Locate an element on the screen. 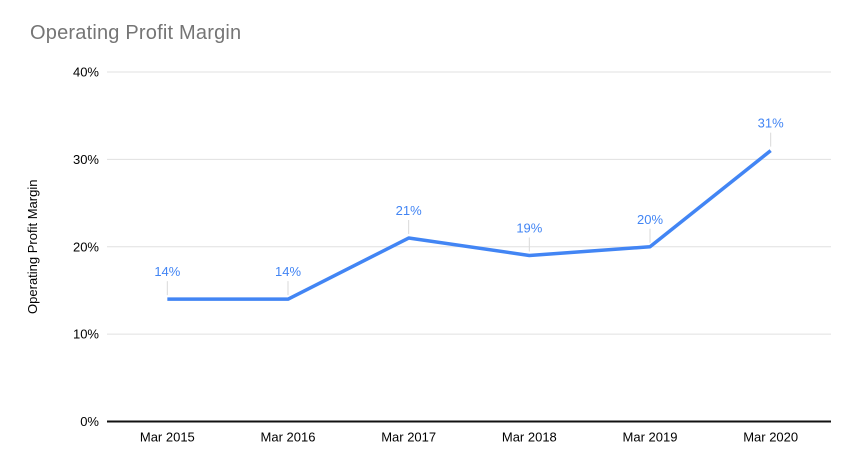 The height and width of the screenshot is (457, 862). x-tick-label: Mar 2019 is located at coordinates (650, 437).